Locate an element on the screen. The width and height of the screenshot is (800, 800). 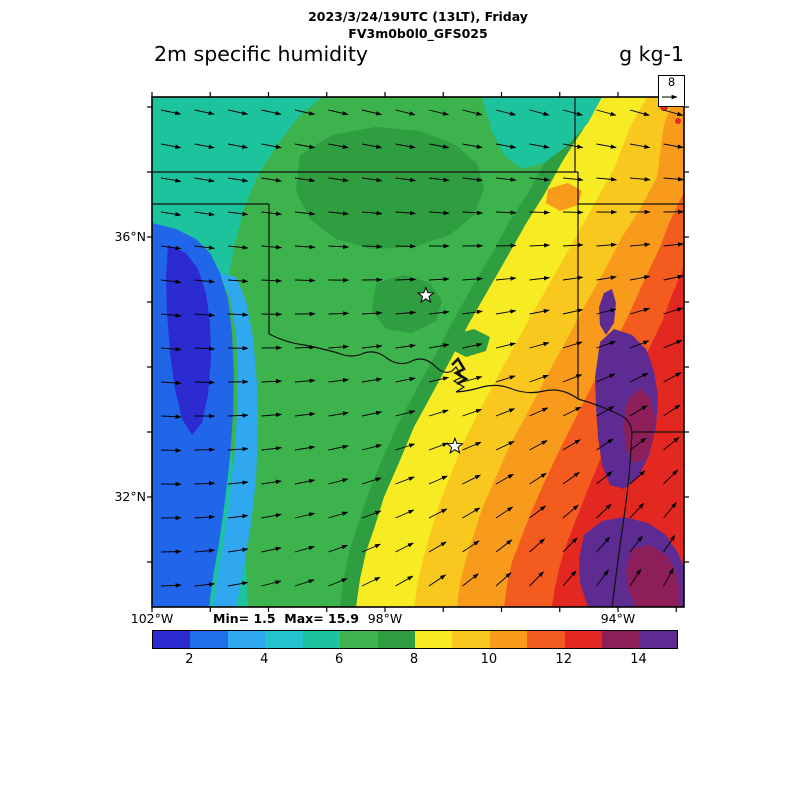
city-star-markers is located at coordinates (440, 370).